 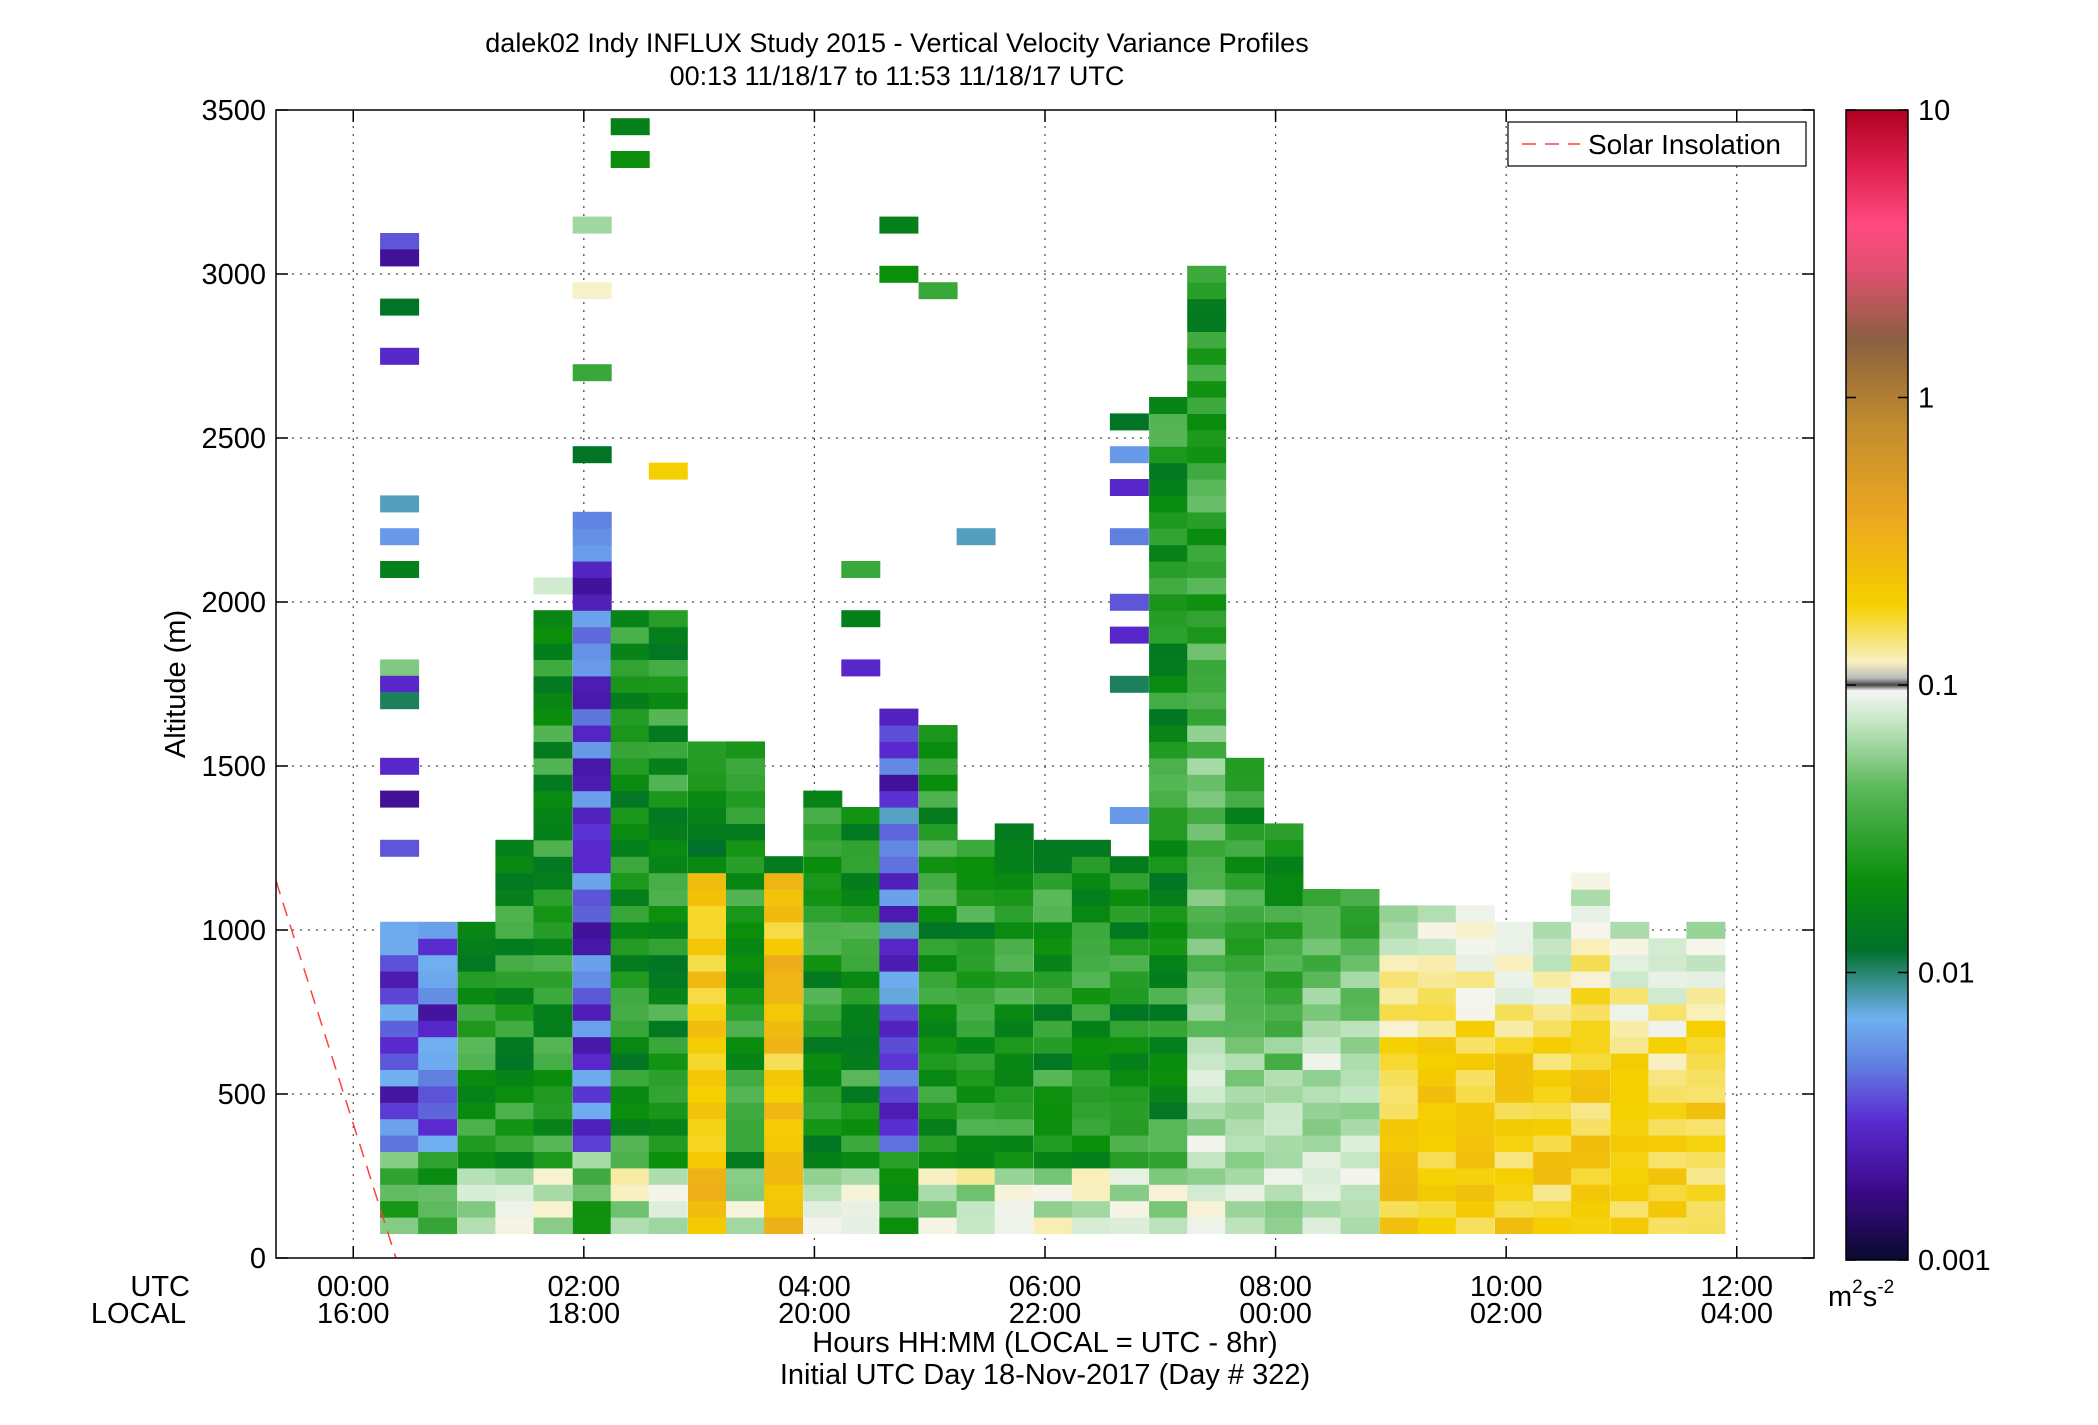 I want to click on x-tick-label-utc: 06:00, so click(x=1045, y=1287).